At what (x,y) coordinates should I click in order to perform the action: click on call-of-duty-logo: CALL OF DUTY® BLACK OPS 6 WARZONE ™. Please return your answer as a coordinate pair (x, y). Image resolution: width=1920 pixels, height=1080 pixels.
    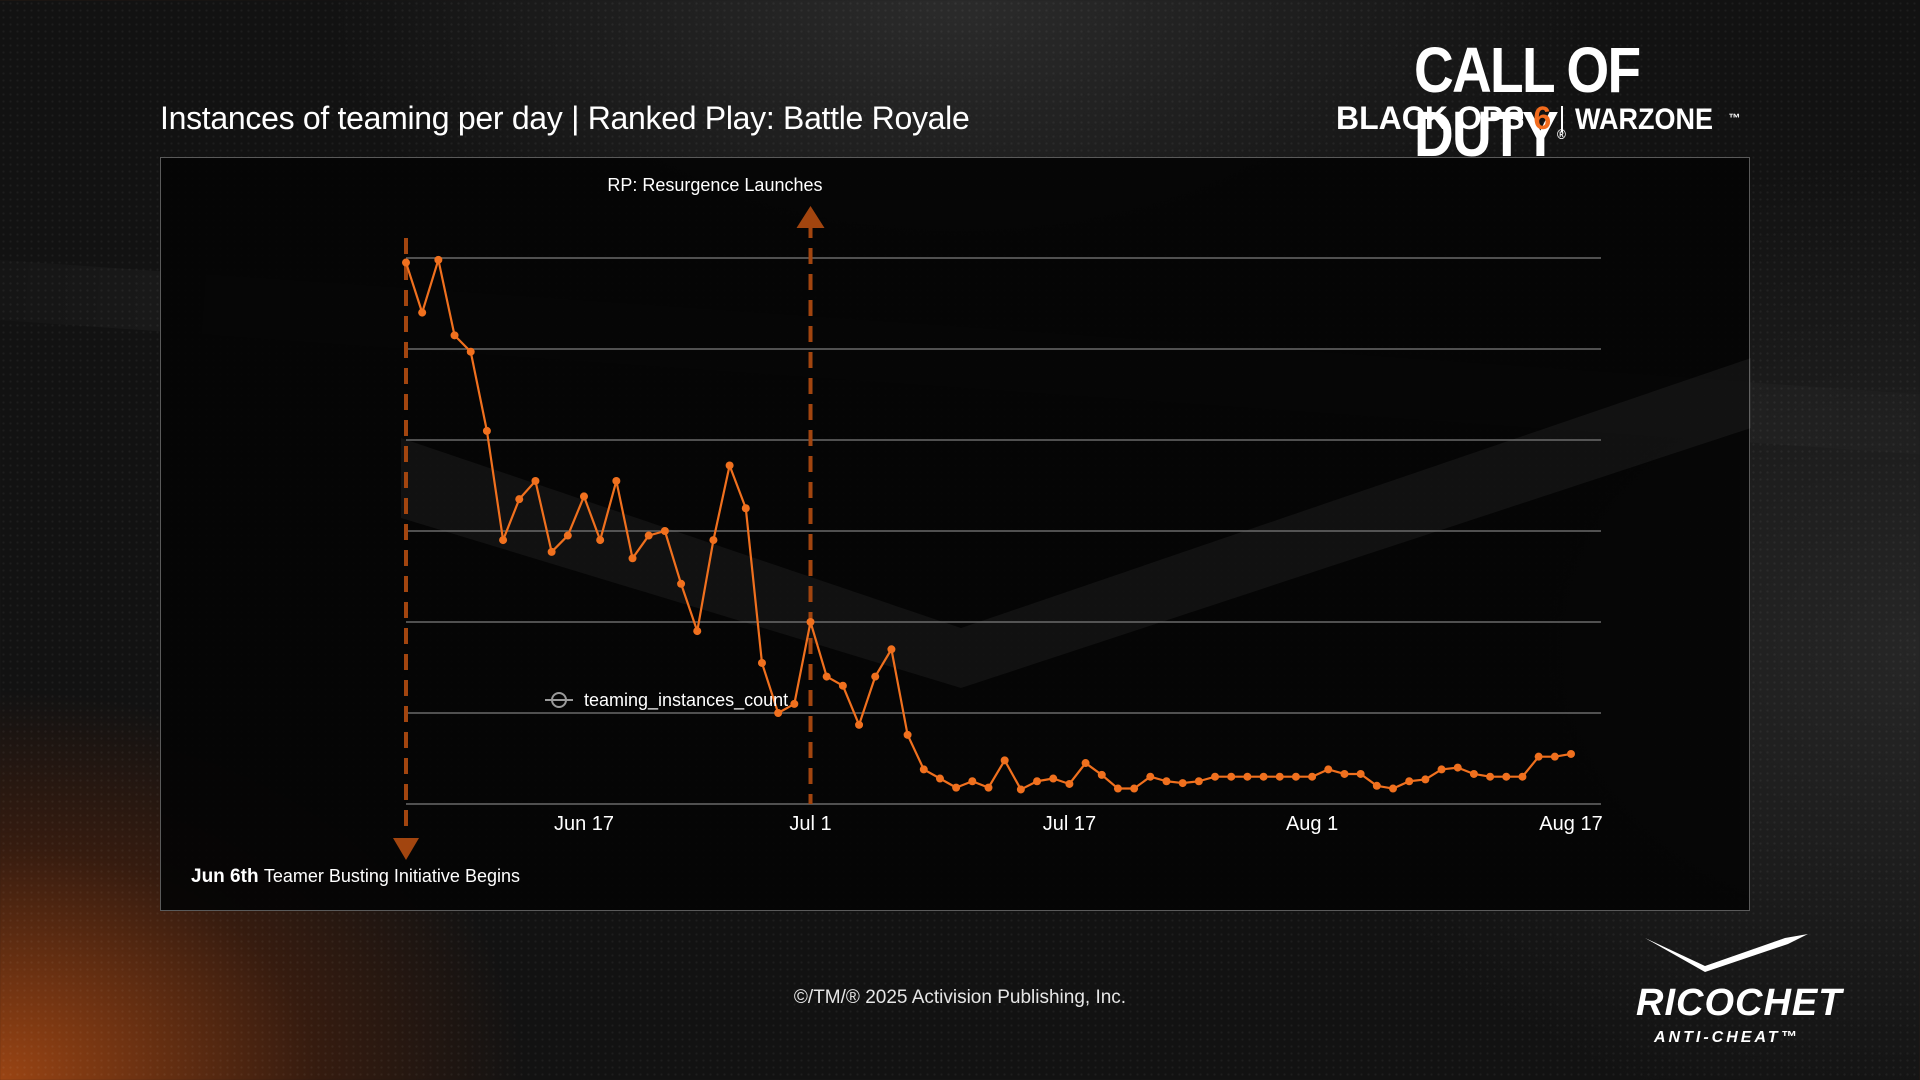
    Looking at the image, I should click on (1580, 102).